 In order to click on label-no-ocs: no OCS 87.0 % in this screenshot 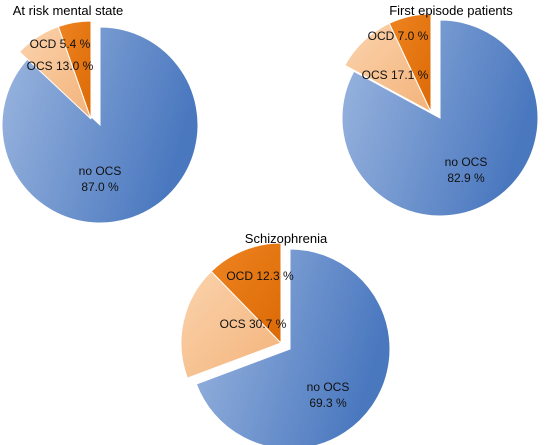, I will do `click(100, 179)`.